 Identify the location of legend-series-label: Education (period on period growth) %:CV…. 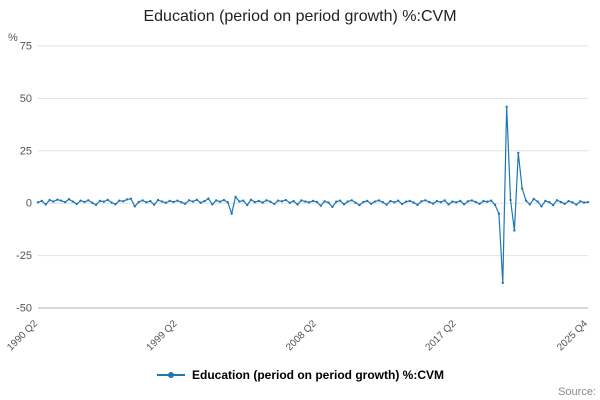
(318, 375).